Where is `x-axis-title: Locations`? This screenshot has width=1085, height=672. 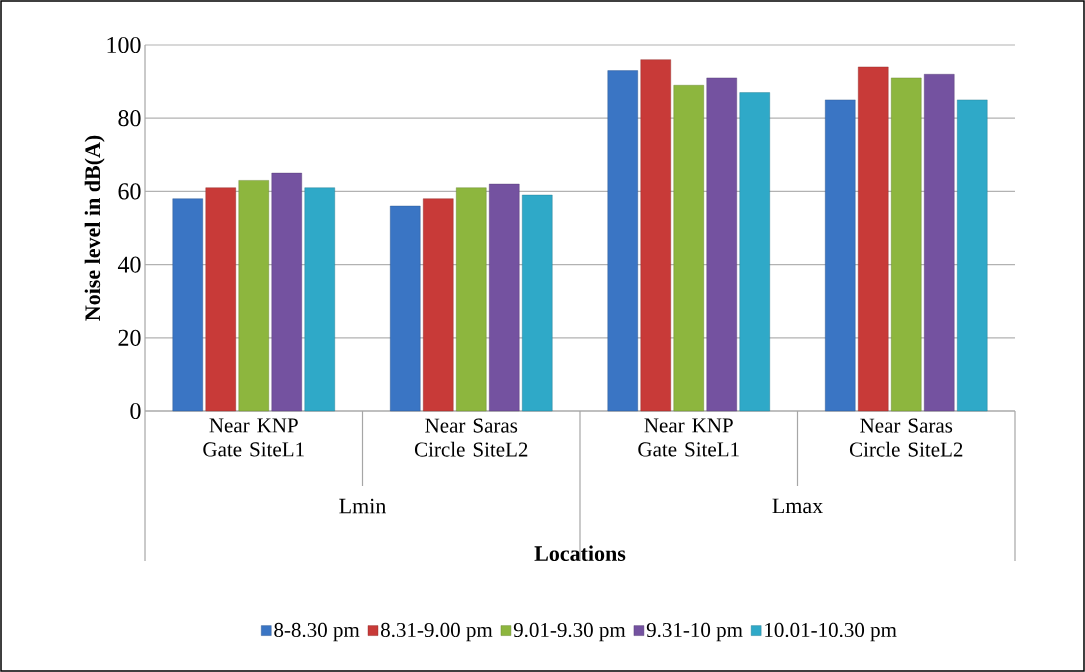
x-axis-title: Locations is located at coordinates (580, 553).